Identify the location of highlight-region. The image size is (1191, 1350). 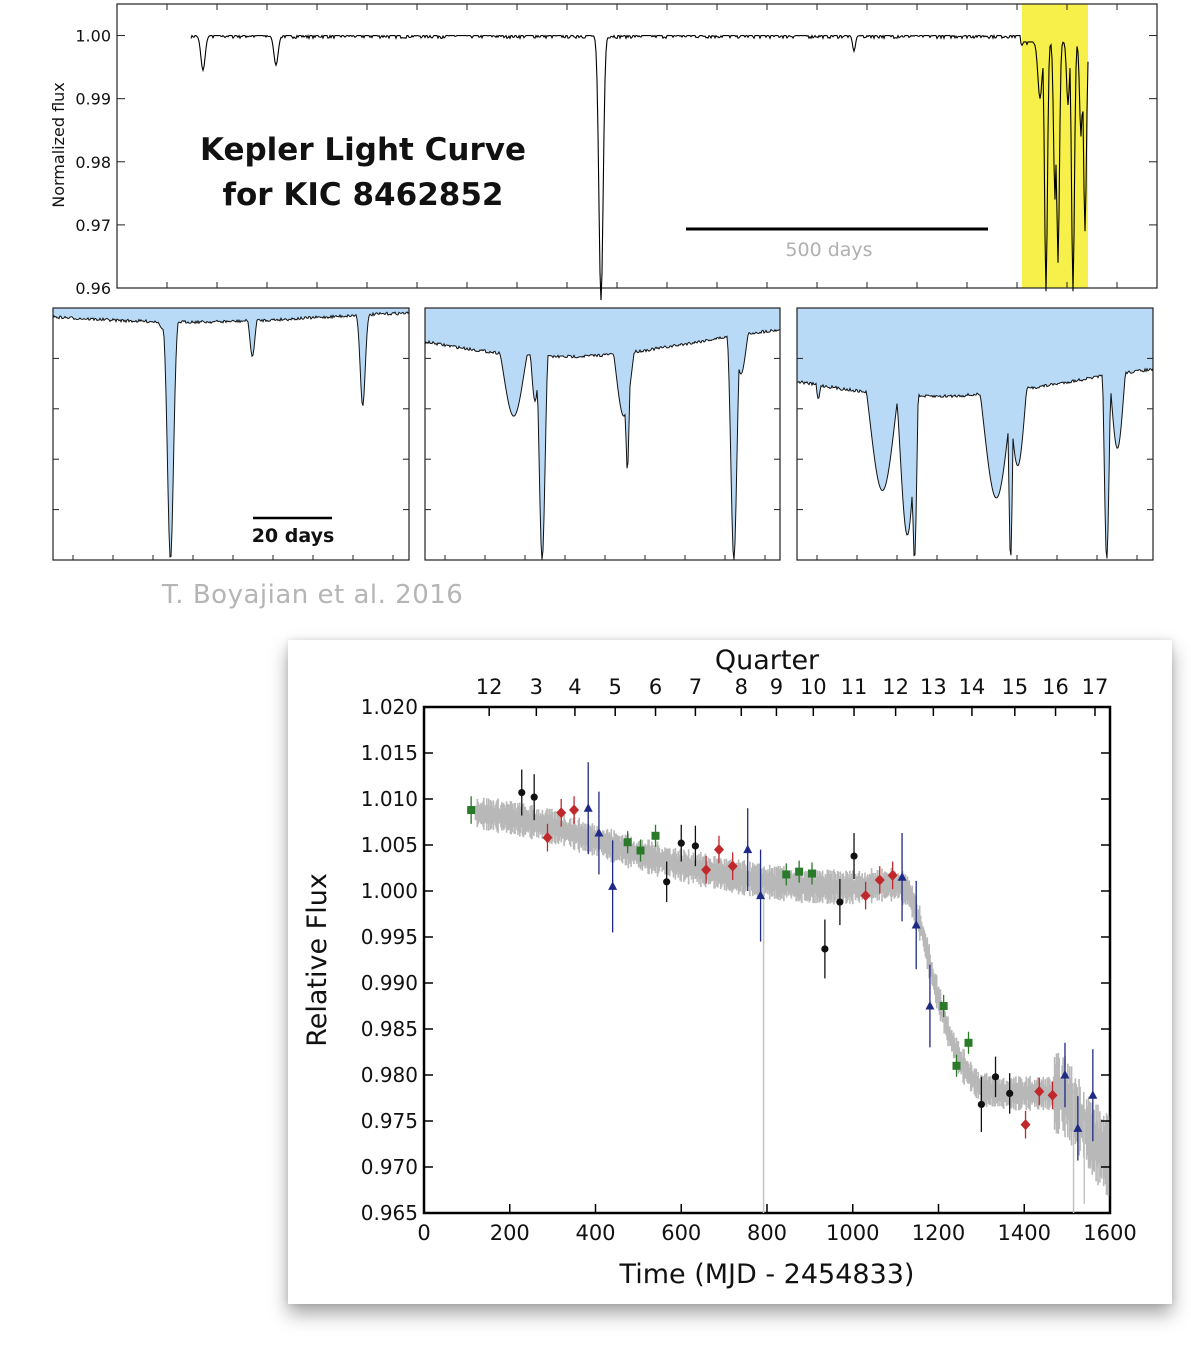
(1055, 146).